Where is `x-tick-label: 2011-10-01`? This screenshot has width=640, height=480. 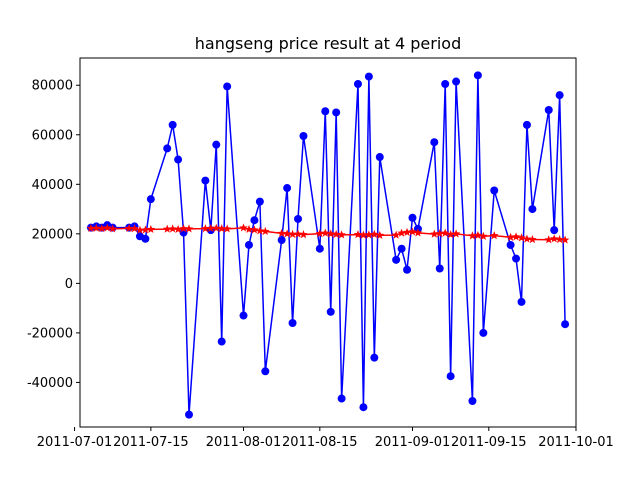 x-tick-label: 2011-10-01 is located at coordinates (576, 442).